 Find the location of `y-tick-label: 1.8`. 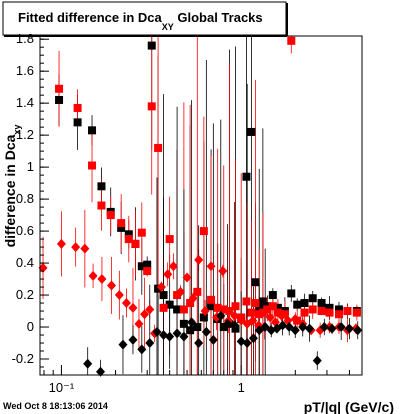

y-tick-label: 1.8 is located at coordinates (25, 38).